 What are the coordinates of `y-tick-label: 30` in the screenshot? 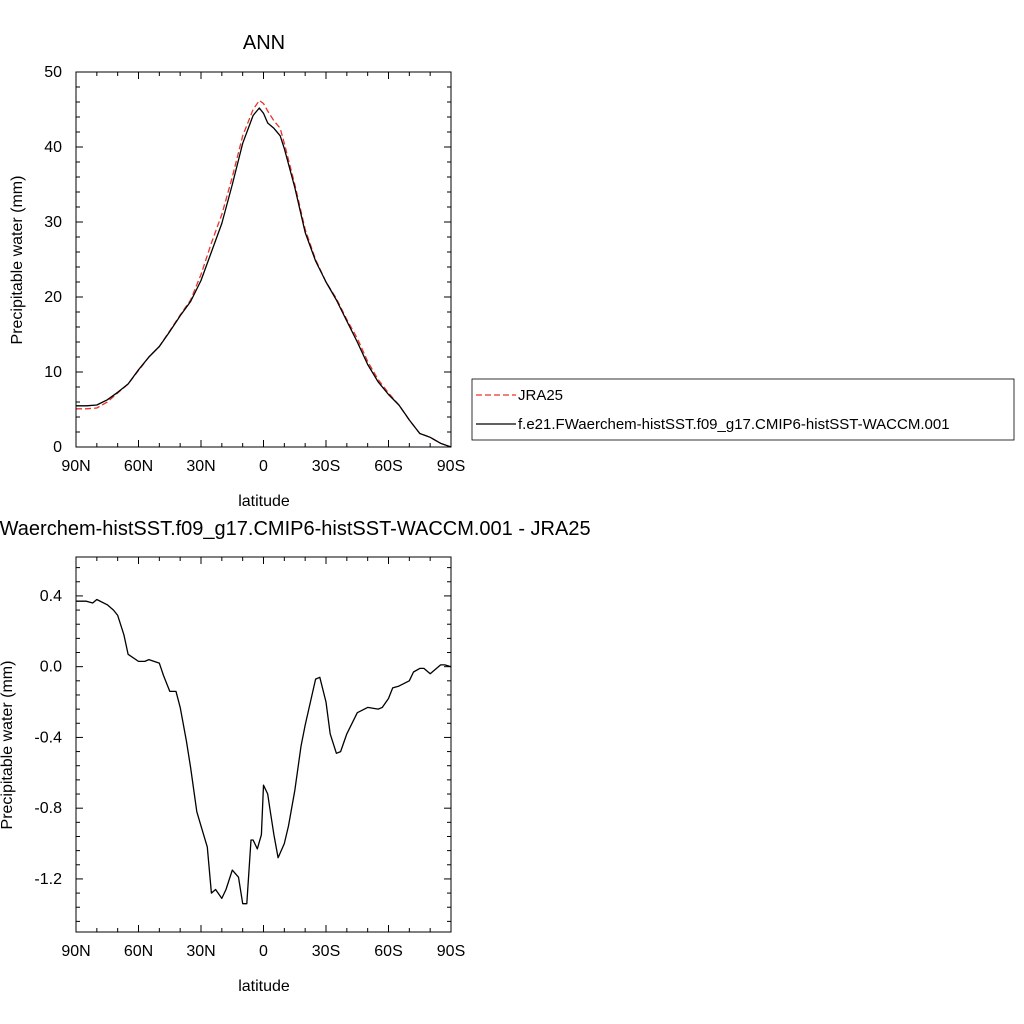 It's located at (53, 222).